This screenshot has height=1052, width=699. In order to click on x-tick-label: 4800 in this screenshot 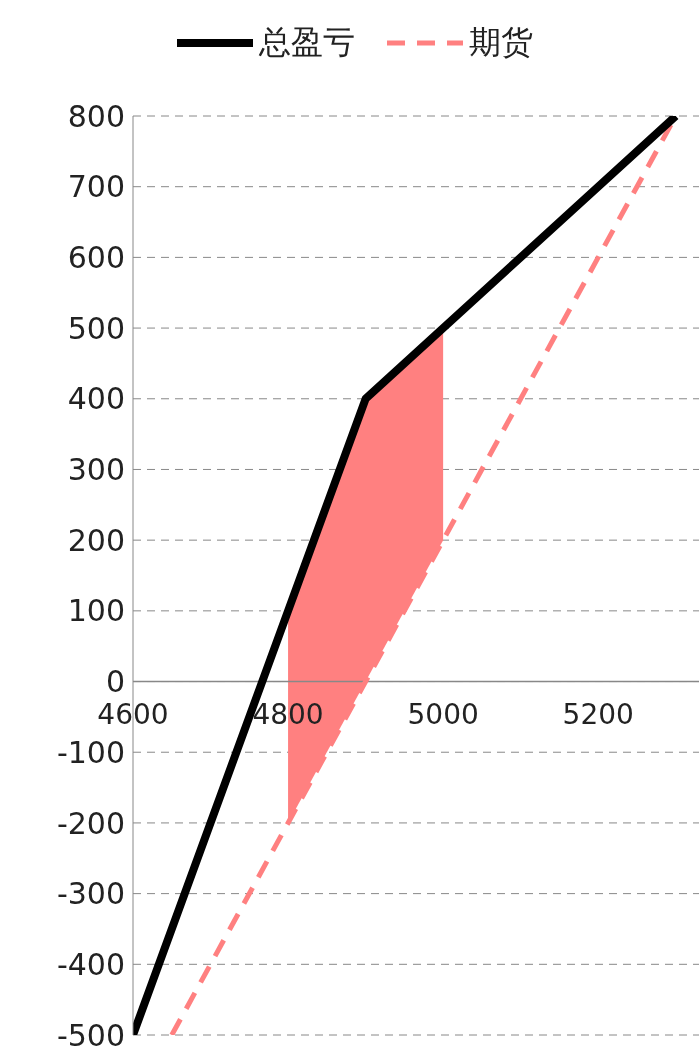, I will do `click(288, 714)`.